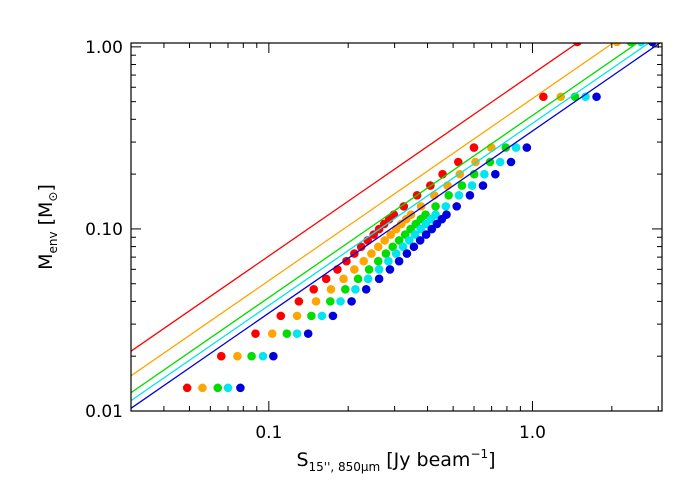 The height and width of the screenshot is (500, 700). I want to click on x-axis-label: S15'', 850μm [Jy beam−1], so click(395, 460).